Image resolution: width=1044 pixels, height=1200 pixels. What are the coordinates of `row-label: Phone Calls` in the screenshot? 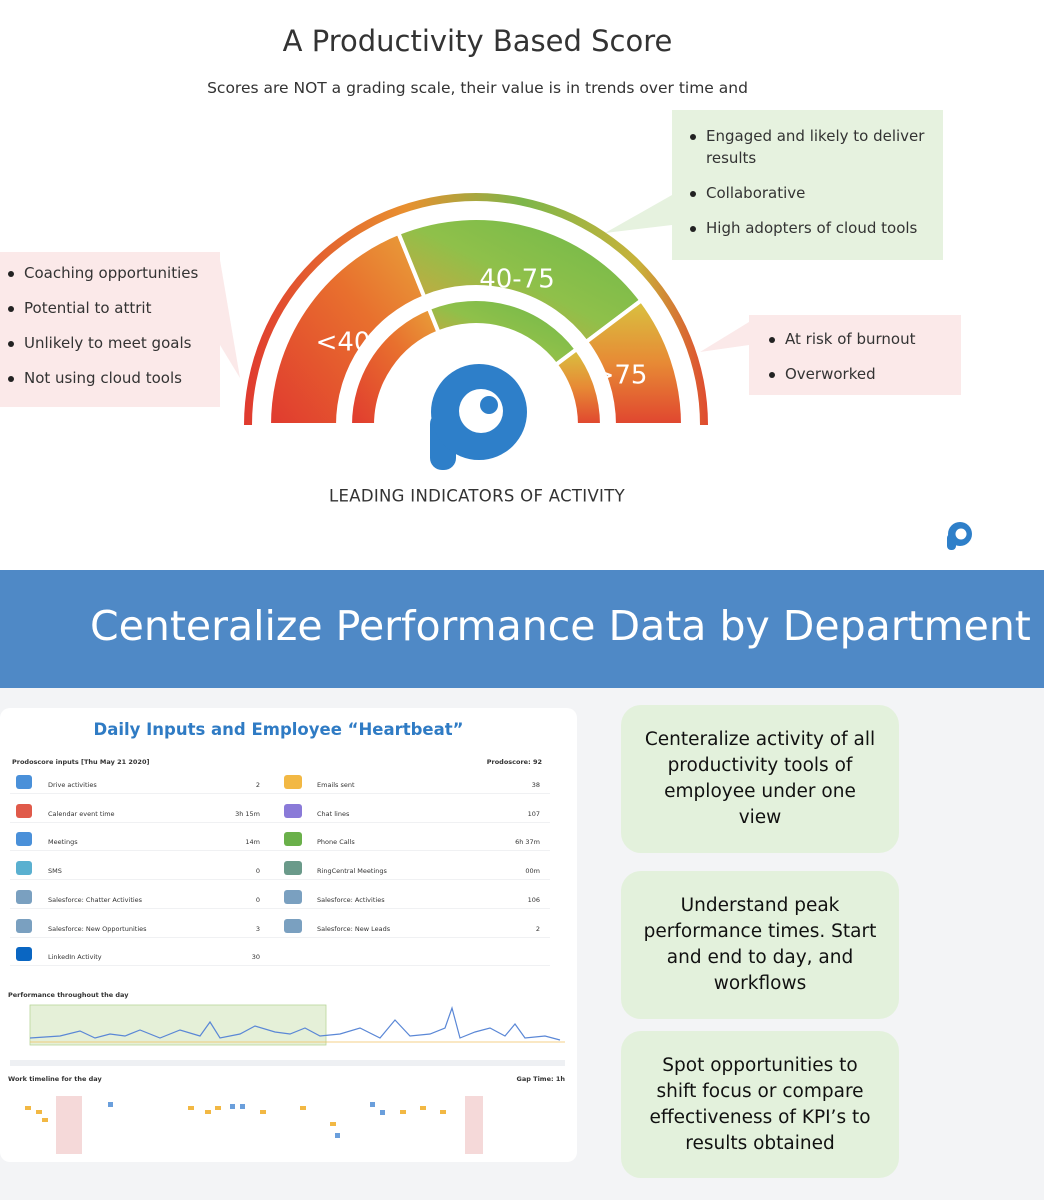 It's located at (336, 842).